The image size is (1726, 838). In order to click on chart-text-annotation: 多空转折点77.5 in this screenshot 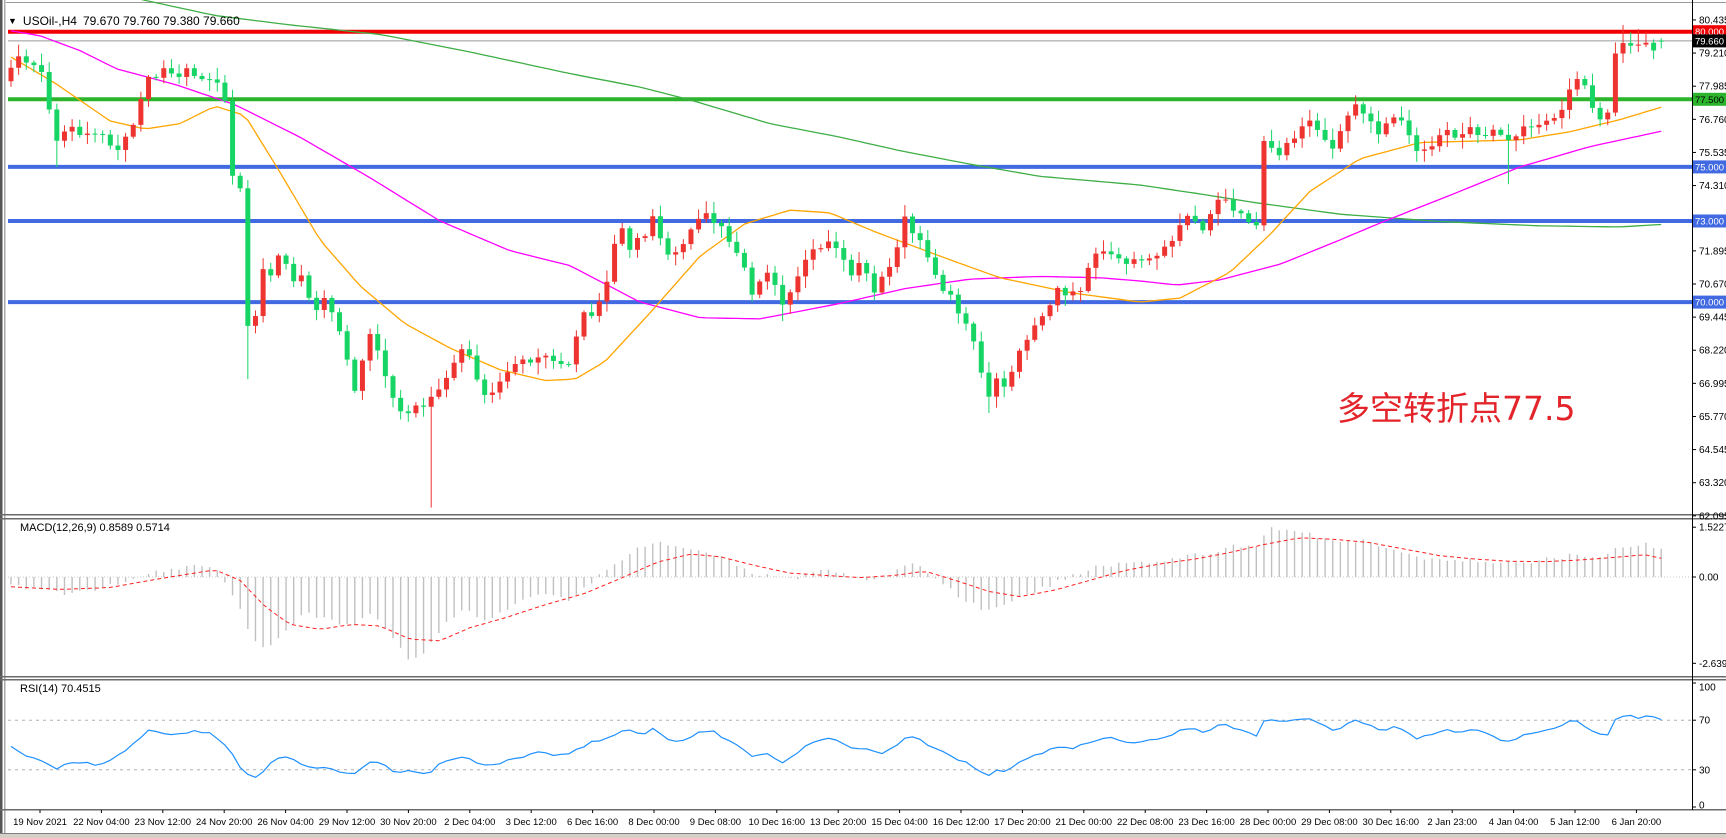, I will do `click(1456, 408)`.